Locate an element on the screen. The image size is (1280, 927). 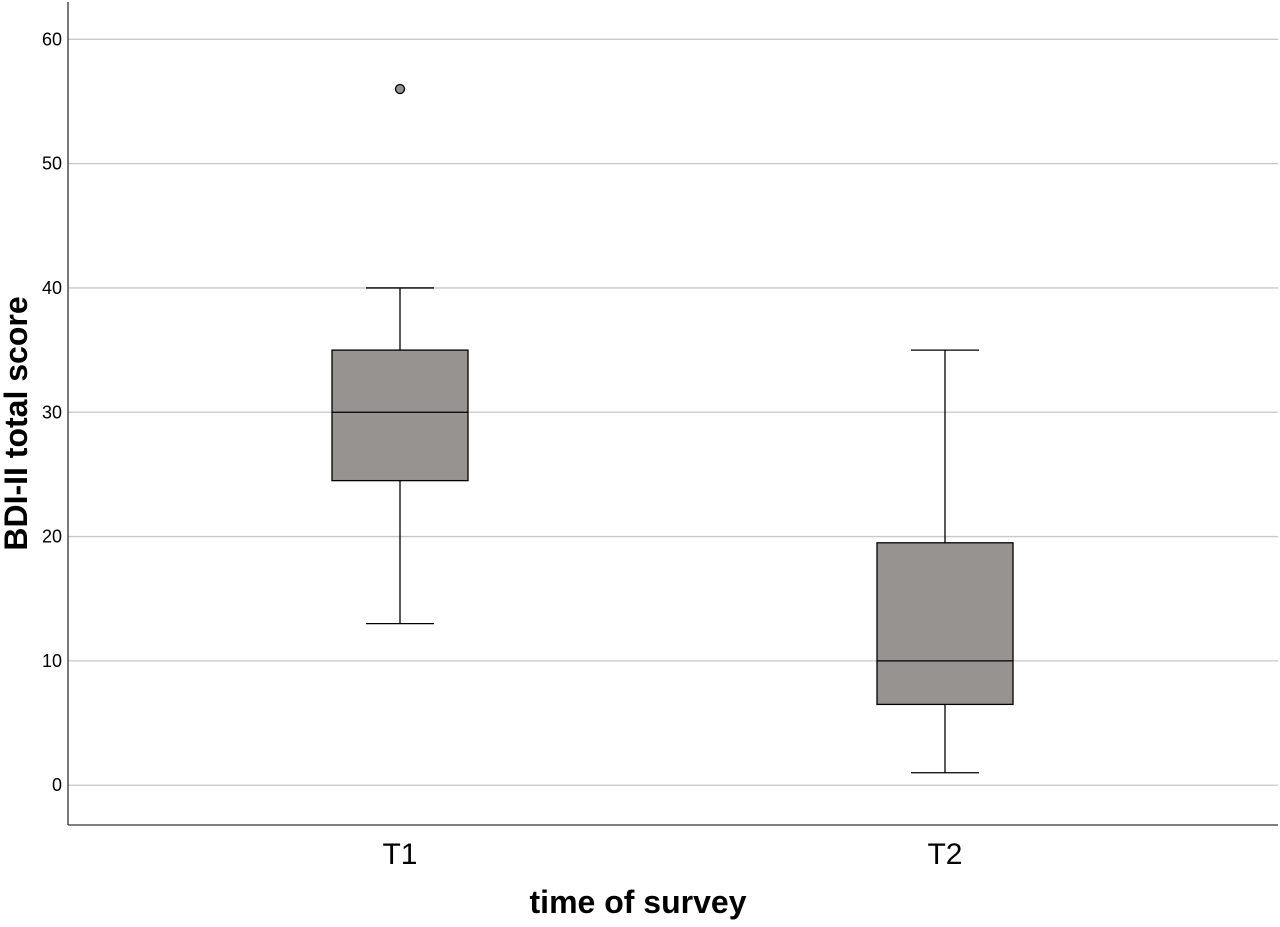
y-tick-labels: 0 10 20 30 40 50 60 is located at coordinates (52, 412).